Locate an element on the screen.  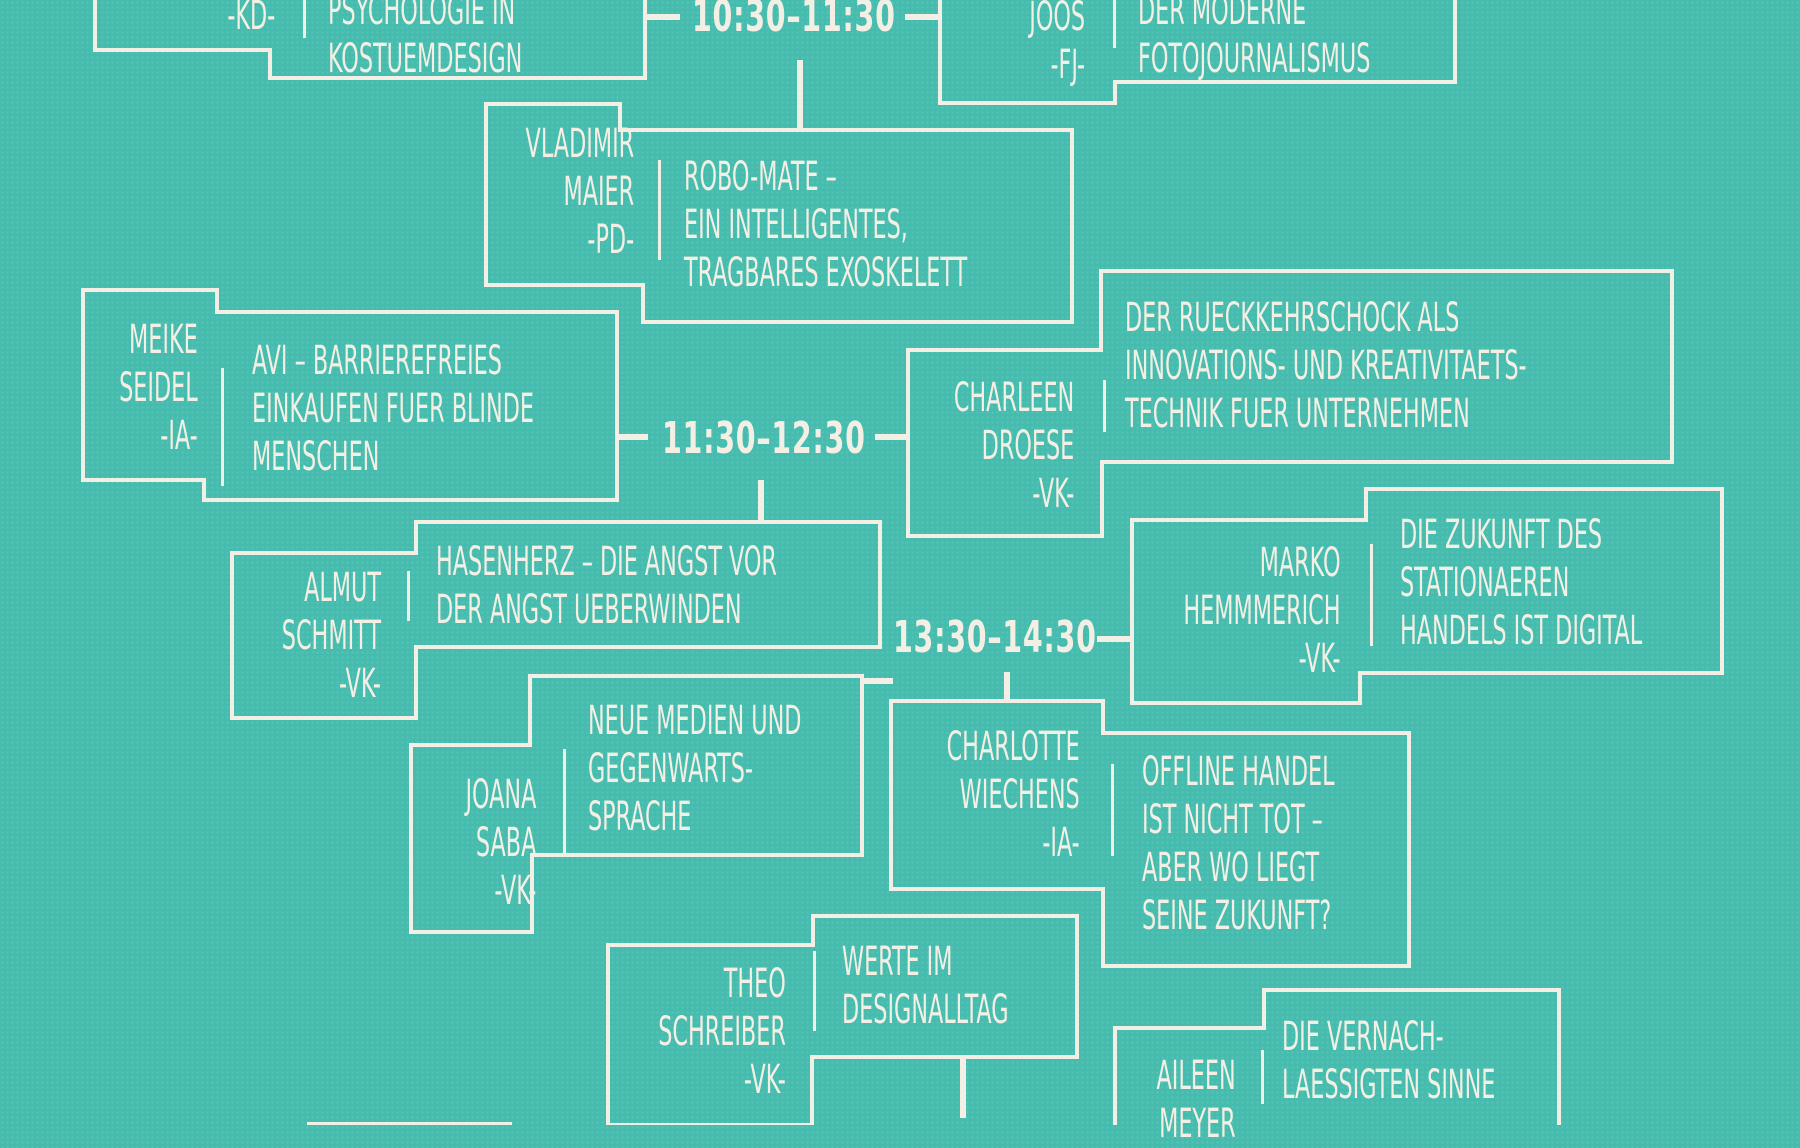
session-title: PSYCHOLOGIE IN KOSTUEMDESIGN is located at coordinates (425, 41).